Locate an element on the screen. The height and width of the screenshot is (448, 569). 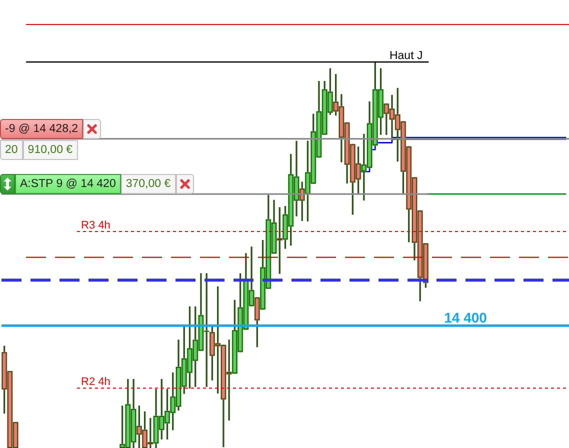
ref-line-label: R2 4h is located at coordinates (95, 382).